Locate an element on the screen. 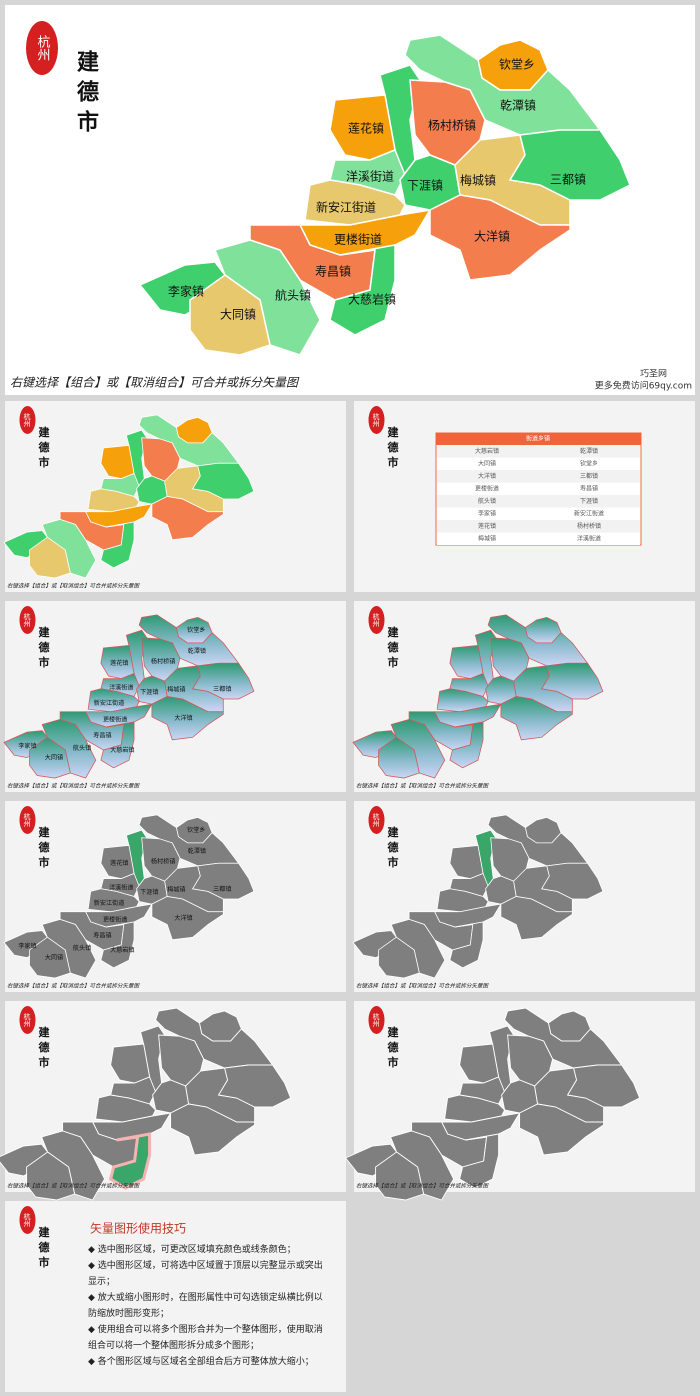 Image resolution: width=700 pixels, height=1396 pixels. table-header-bg is located at coordinates (538, 439).